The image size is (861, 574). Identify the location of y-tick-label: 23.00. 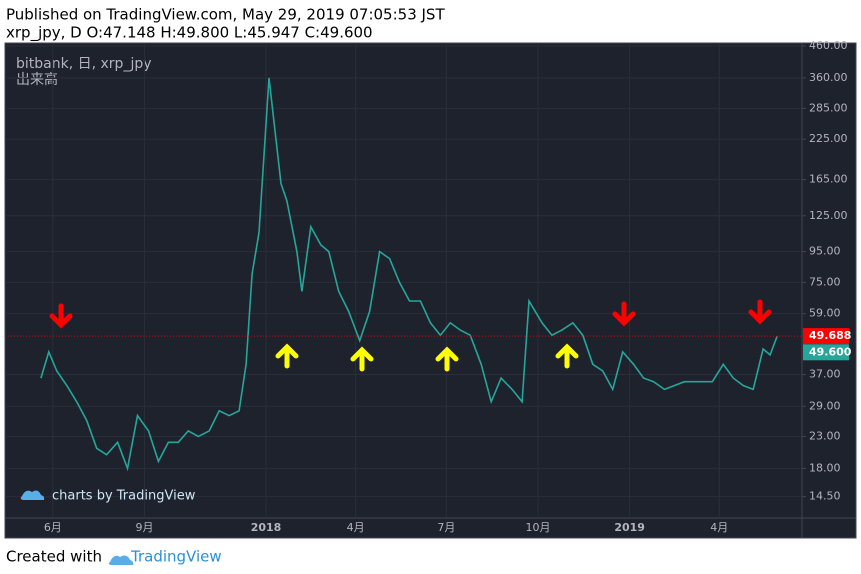
(825, 435).